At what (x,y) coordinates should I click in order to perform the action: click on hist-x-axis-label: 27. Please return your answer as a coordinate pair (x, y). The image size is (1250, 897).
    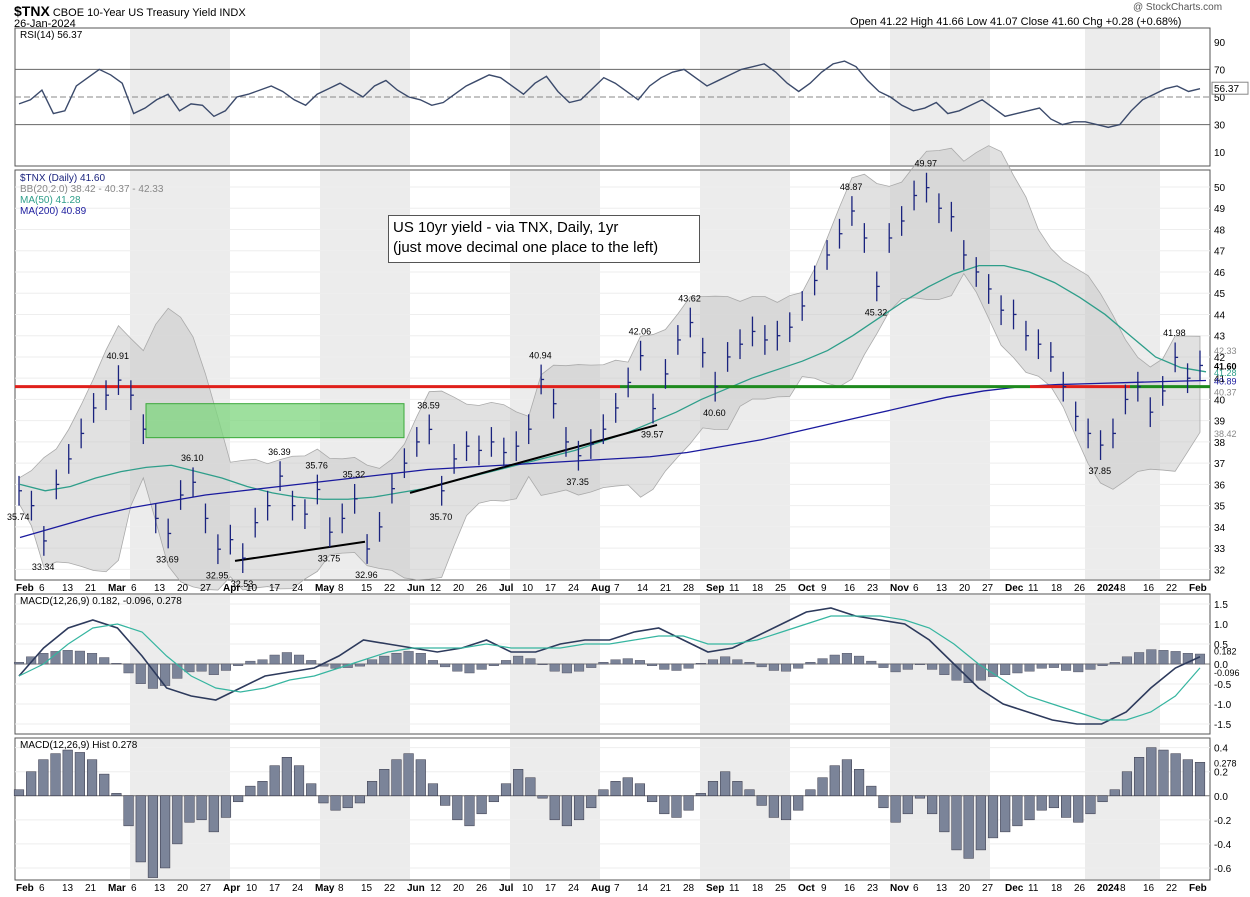
    Looking at the image, I should click on (988, 888).